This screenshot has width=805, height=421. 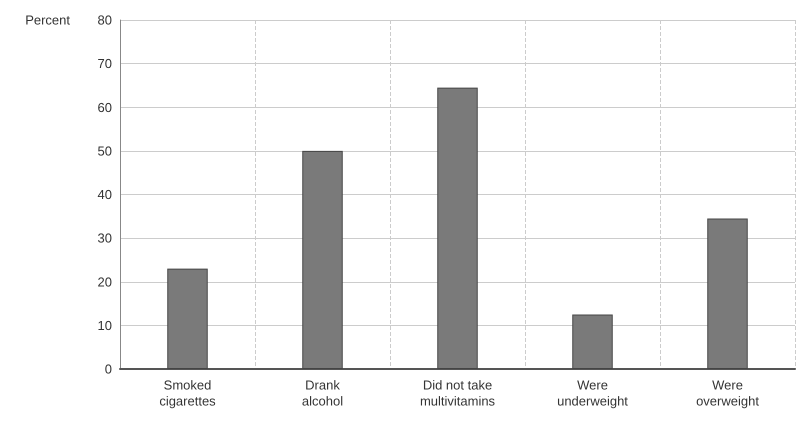 I want to click on y-tick-label: 50, so click(x=105, y=150).